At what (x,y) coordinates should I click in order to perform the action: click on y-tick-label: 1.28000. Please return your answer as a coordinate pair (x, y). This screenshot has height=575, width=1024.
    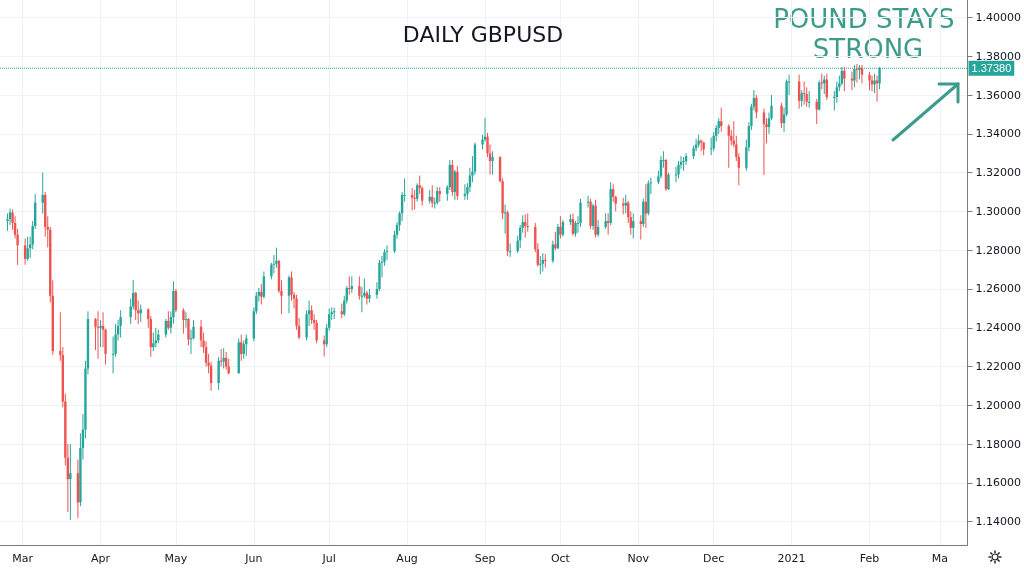
    Looking at the image, I should click on (998, 250).